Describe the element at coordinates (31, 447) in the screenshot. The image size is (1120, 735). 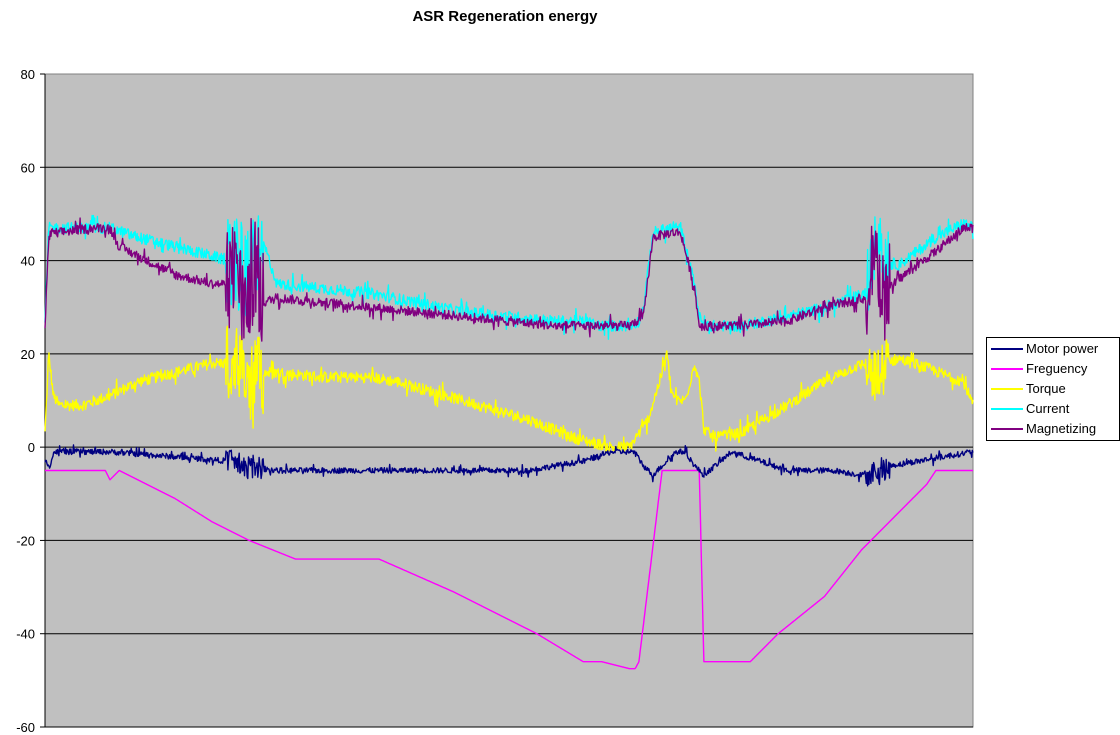
I see `y-tick-label: 0` at that location.